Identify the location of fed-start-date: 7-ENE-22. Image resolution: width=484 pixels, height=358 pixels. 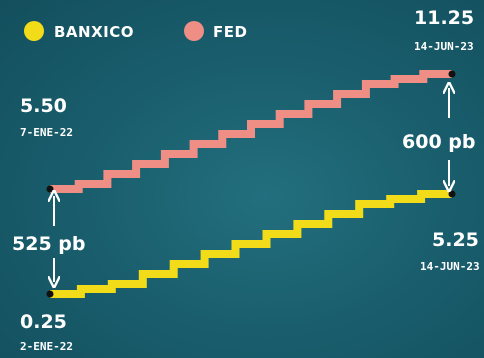
(46, 132).